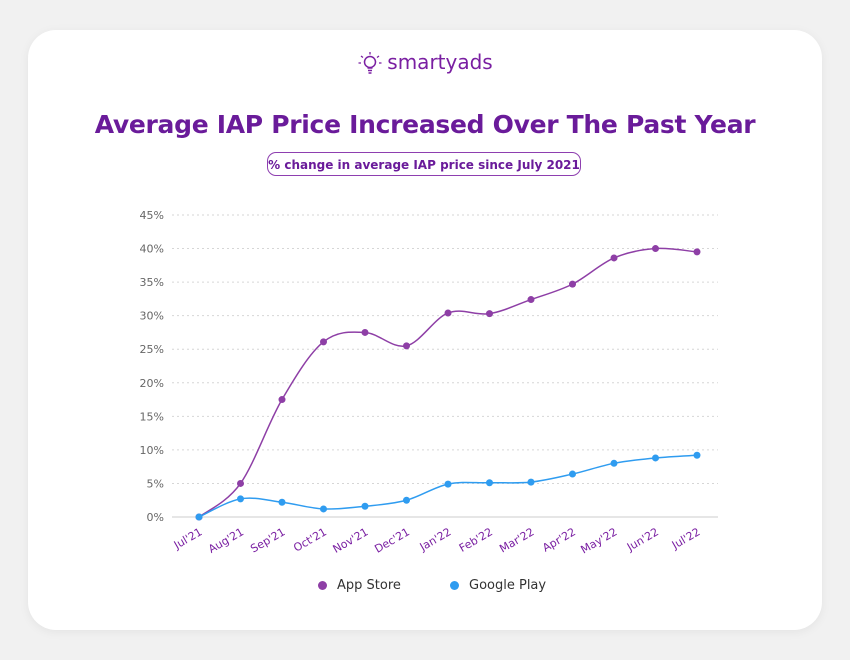 Image resolution: width=850 pixels, height=660 pixels. I want to click on legend-label: Google Play, so click(508, 585).